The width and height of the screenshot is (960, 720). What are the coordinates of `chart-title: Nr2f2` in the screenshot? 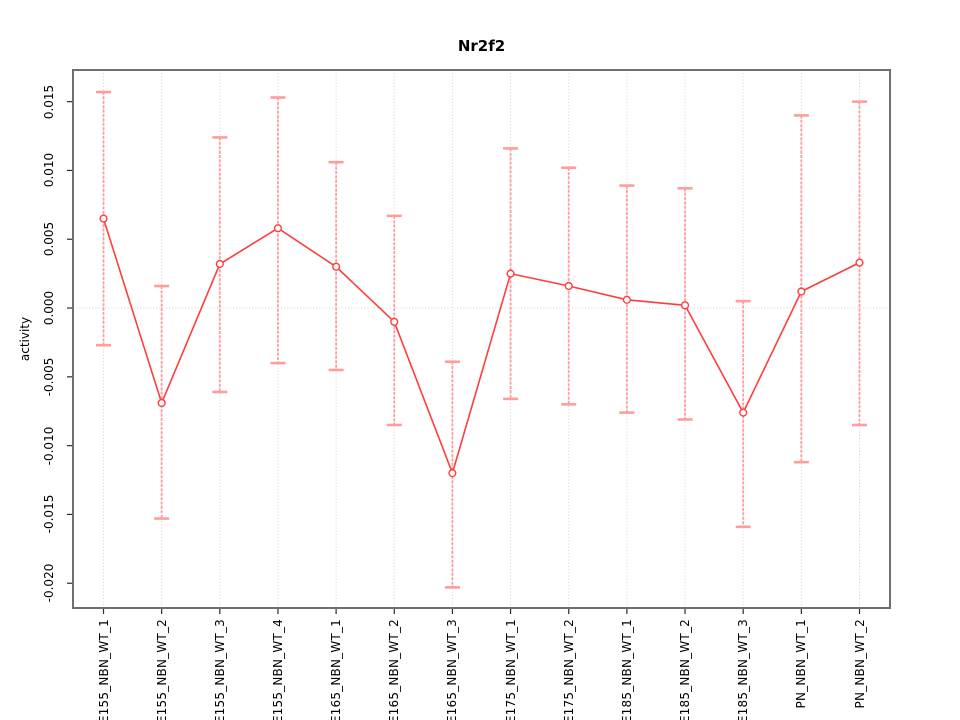 It's located at (481, 46).